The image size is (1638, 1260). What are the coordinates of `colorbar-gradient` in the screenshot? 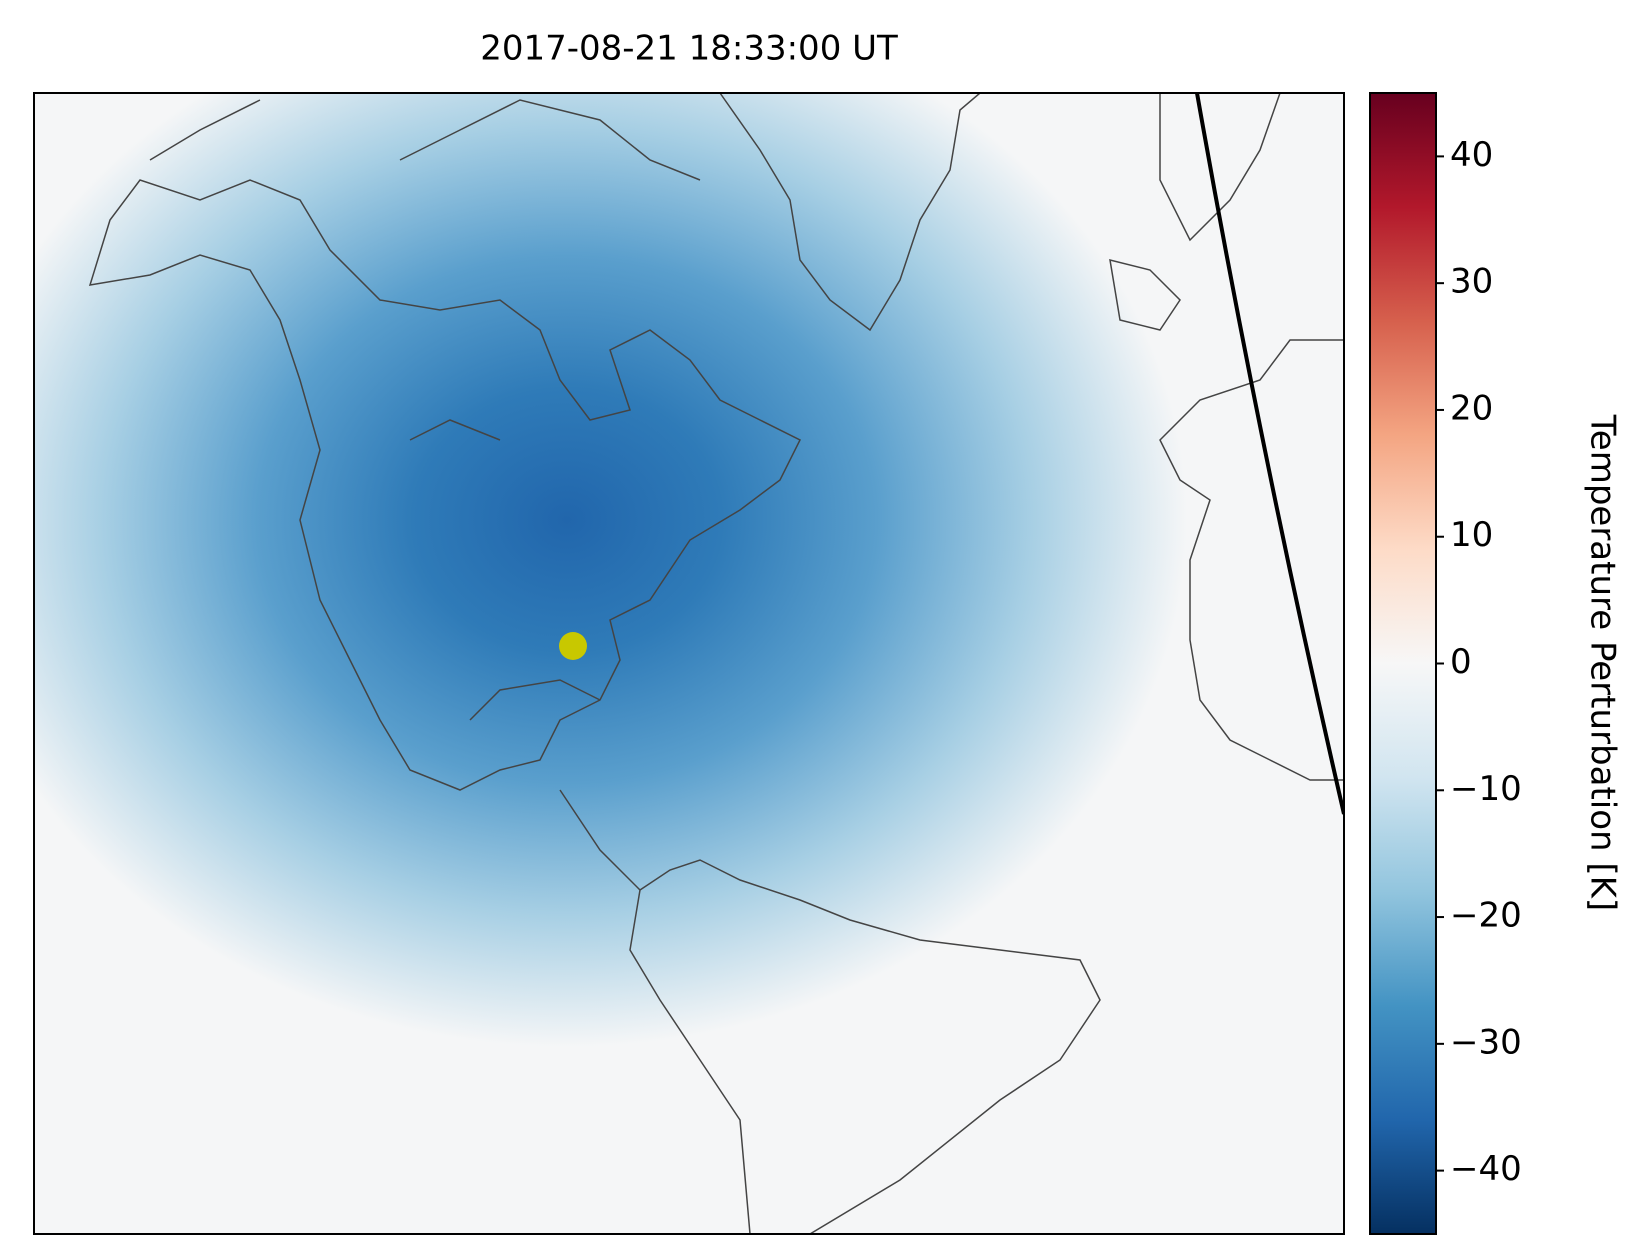 It's located at (1403, 663).